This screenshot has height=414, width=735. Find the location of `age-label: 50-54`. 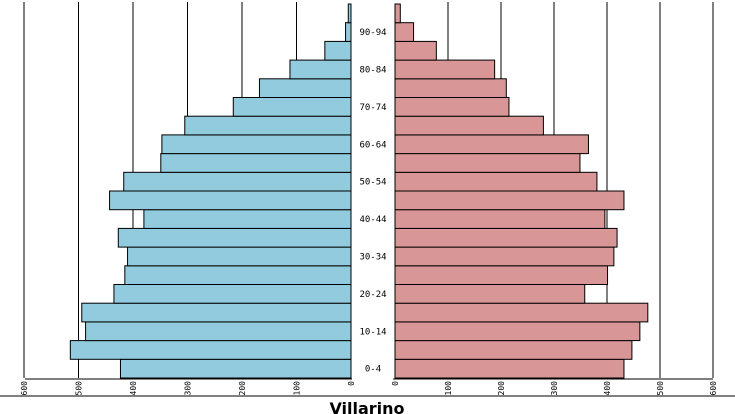

age-label: 50-54 is located at coordinates (372, 183).